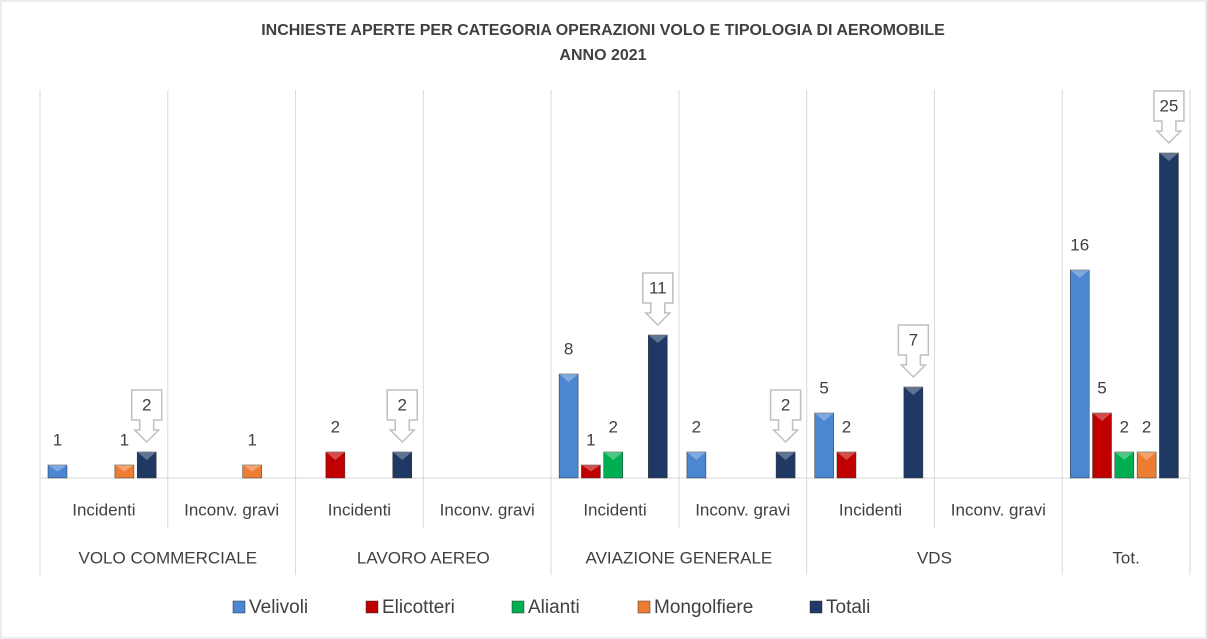  Describe the element at coordinates (554, 607) in the screenshot. I see `legend-label: Alianti` at that location.